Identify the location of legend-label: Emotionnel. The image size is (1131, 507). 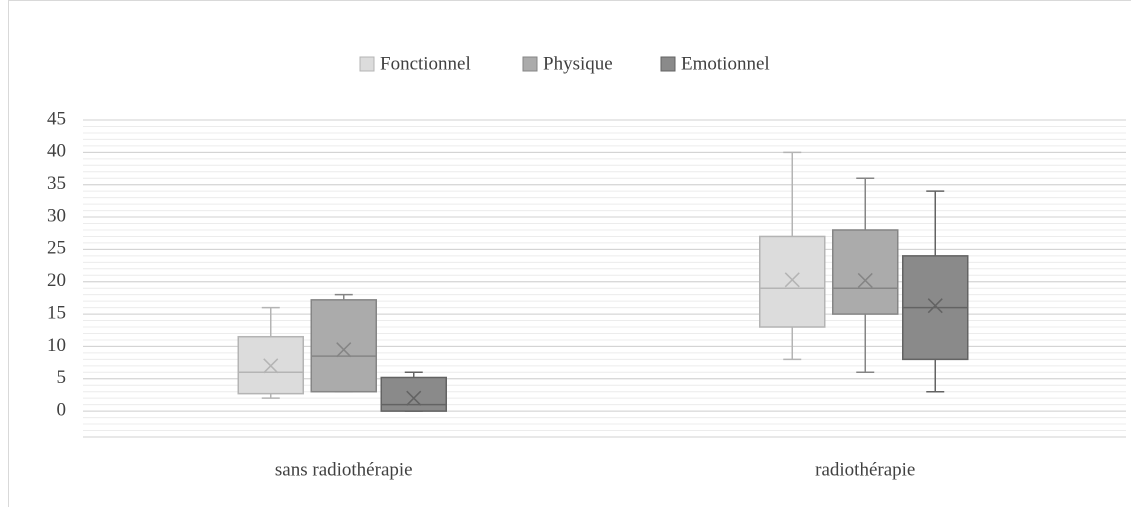
(725, 63).